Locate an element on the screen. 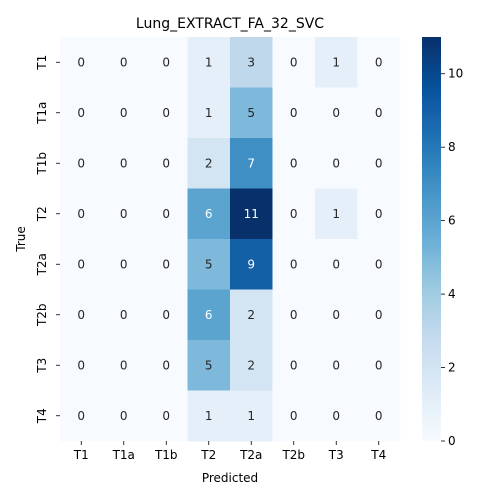 The height and width of the screenshot is (504, 500). chart-title: Lung_EXTRACT_FA_32_SVC is located at coordinates (230, 24).